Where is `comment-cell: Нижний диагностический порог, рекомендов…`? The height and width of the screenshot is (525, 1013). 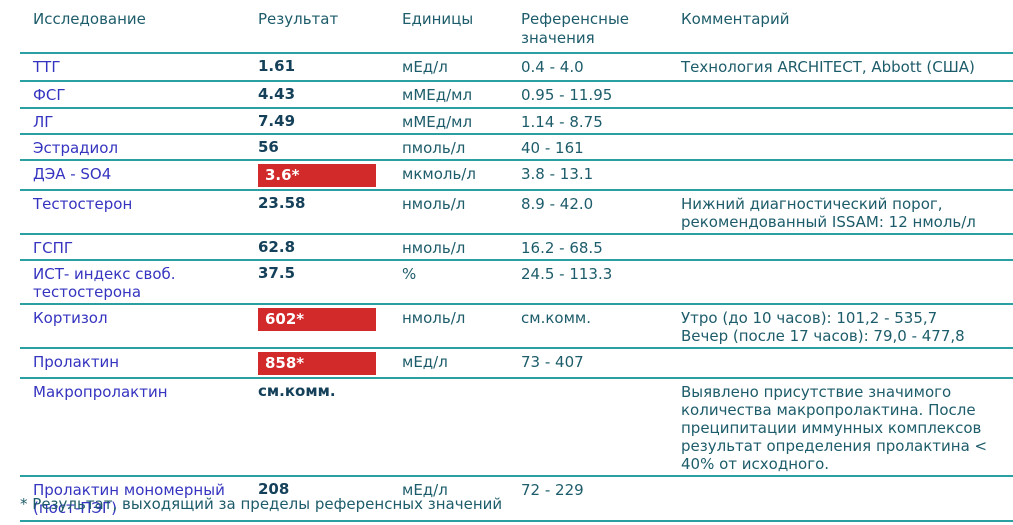
comment-cell: Нижний диагностический порог, рекомендов… is located at coordinates (845, 212).